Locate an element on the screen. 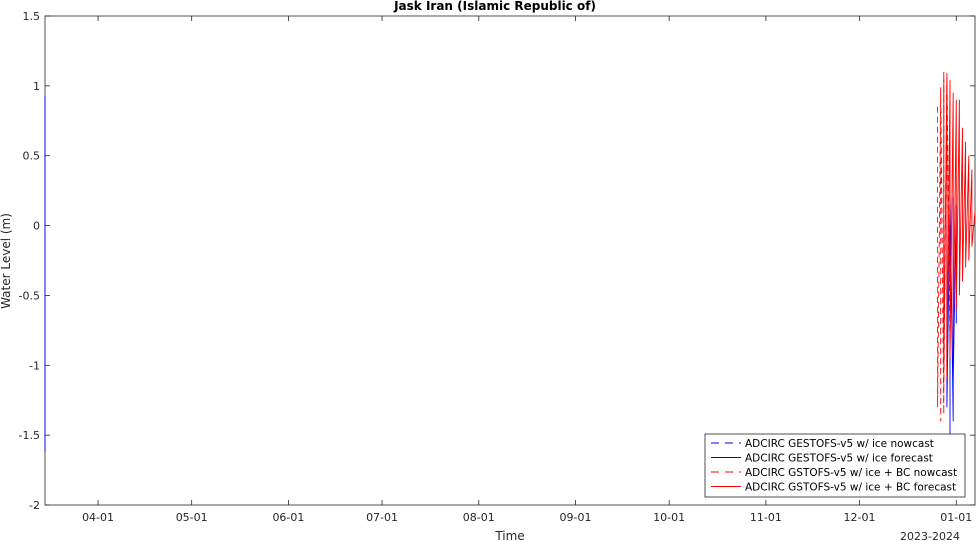  x-tick-label: 06-01 is located at coordinates (288, 517).